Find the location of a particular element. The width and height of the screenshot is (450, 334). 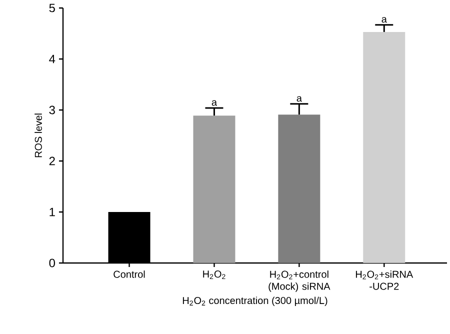

x-tick-label: H$_{2}$O$_{2}$ is located at coordinates (214, 274).